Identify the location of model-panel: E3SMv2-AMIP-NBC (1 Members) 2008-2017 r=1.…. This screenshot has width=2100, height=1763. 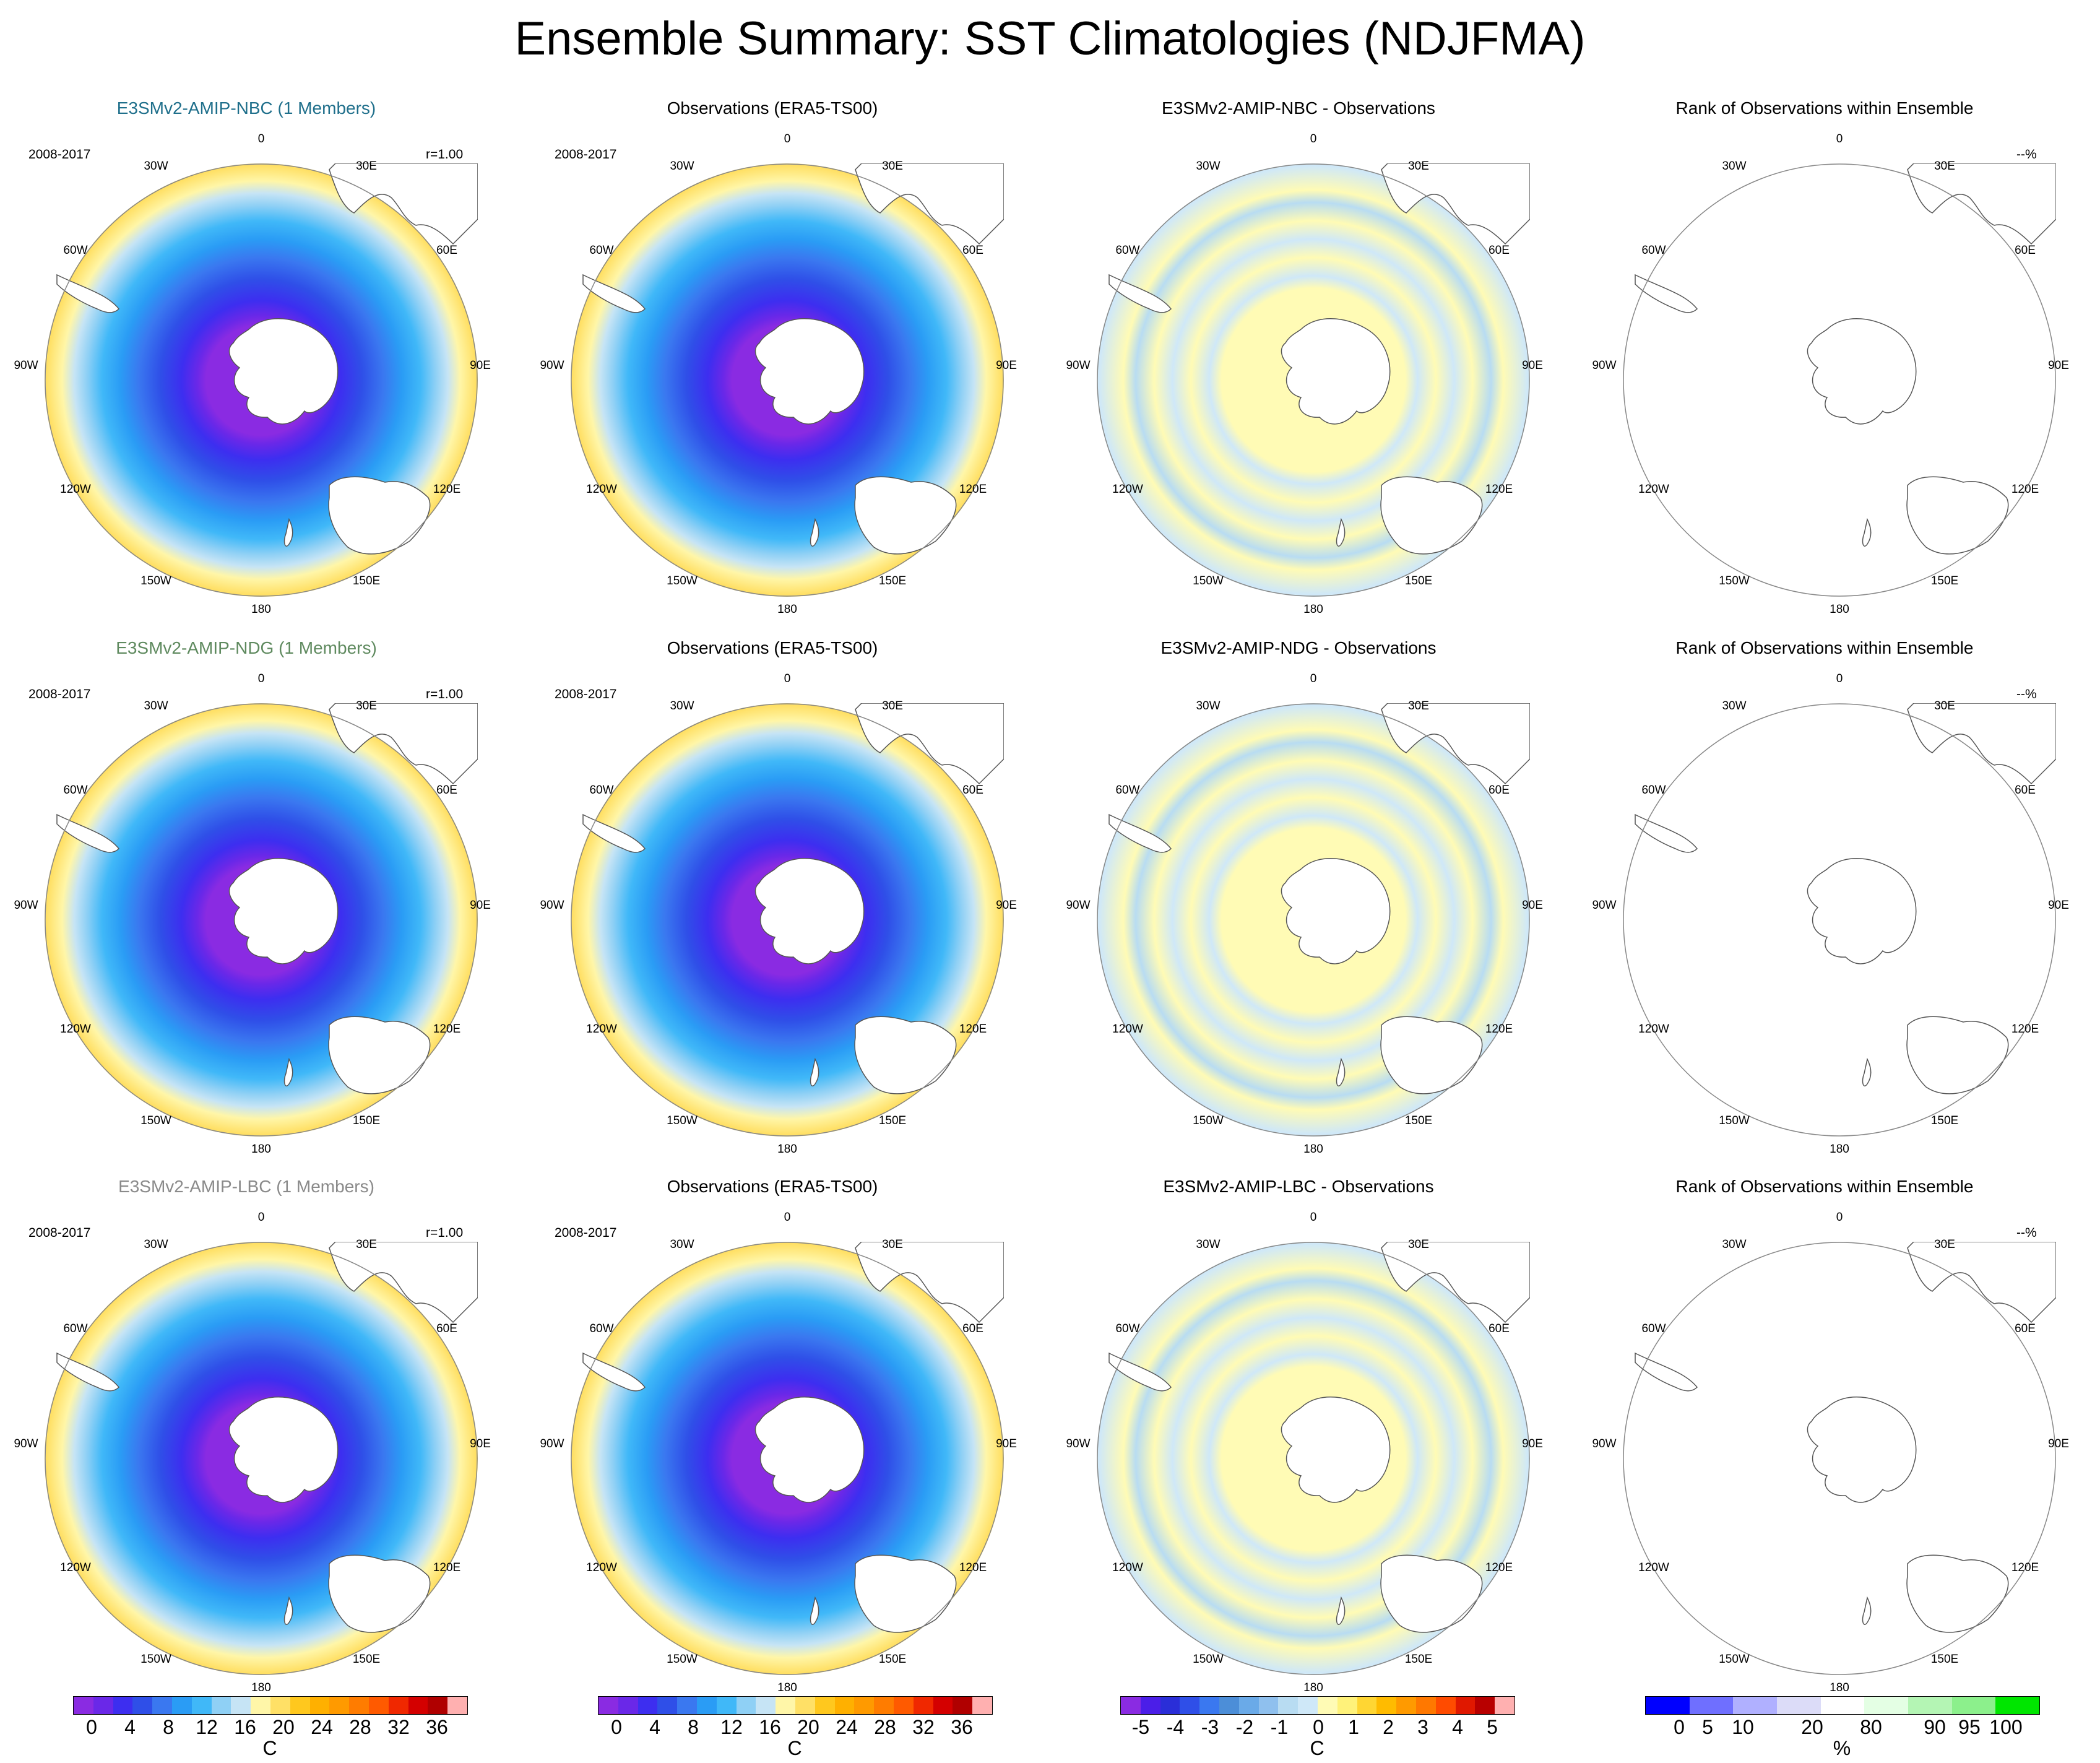
(247, 361).